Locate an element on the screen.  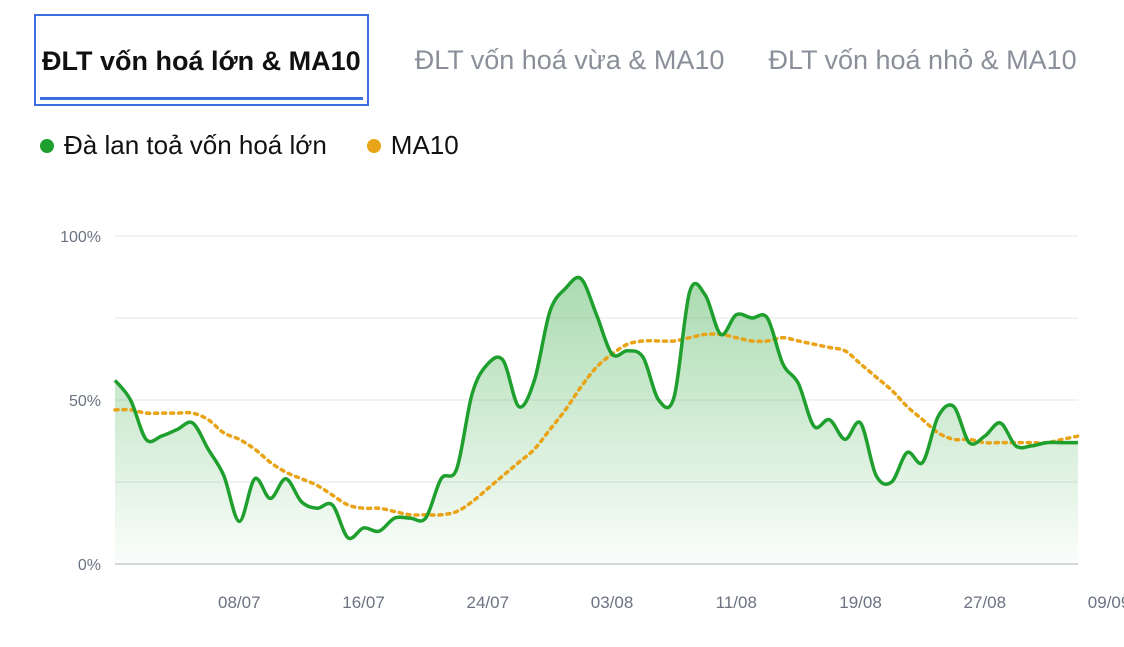
x-tick-label: 09/09 is located at coordinates (1106, 602).